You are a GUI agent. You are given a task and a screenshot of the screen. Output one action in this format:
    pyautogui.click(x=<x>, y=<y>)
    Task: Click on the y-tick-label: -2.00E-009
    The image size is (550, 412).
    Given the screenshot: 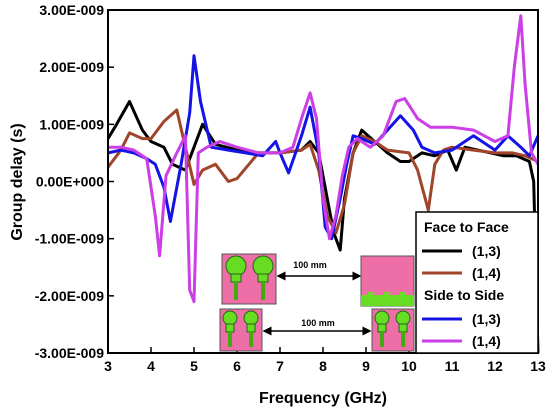 What is the action you would take?
    pyautogui.click(x=69, y=296)
    